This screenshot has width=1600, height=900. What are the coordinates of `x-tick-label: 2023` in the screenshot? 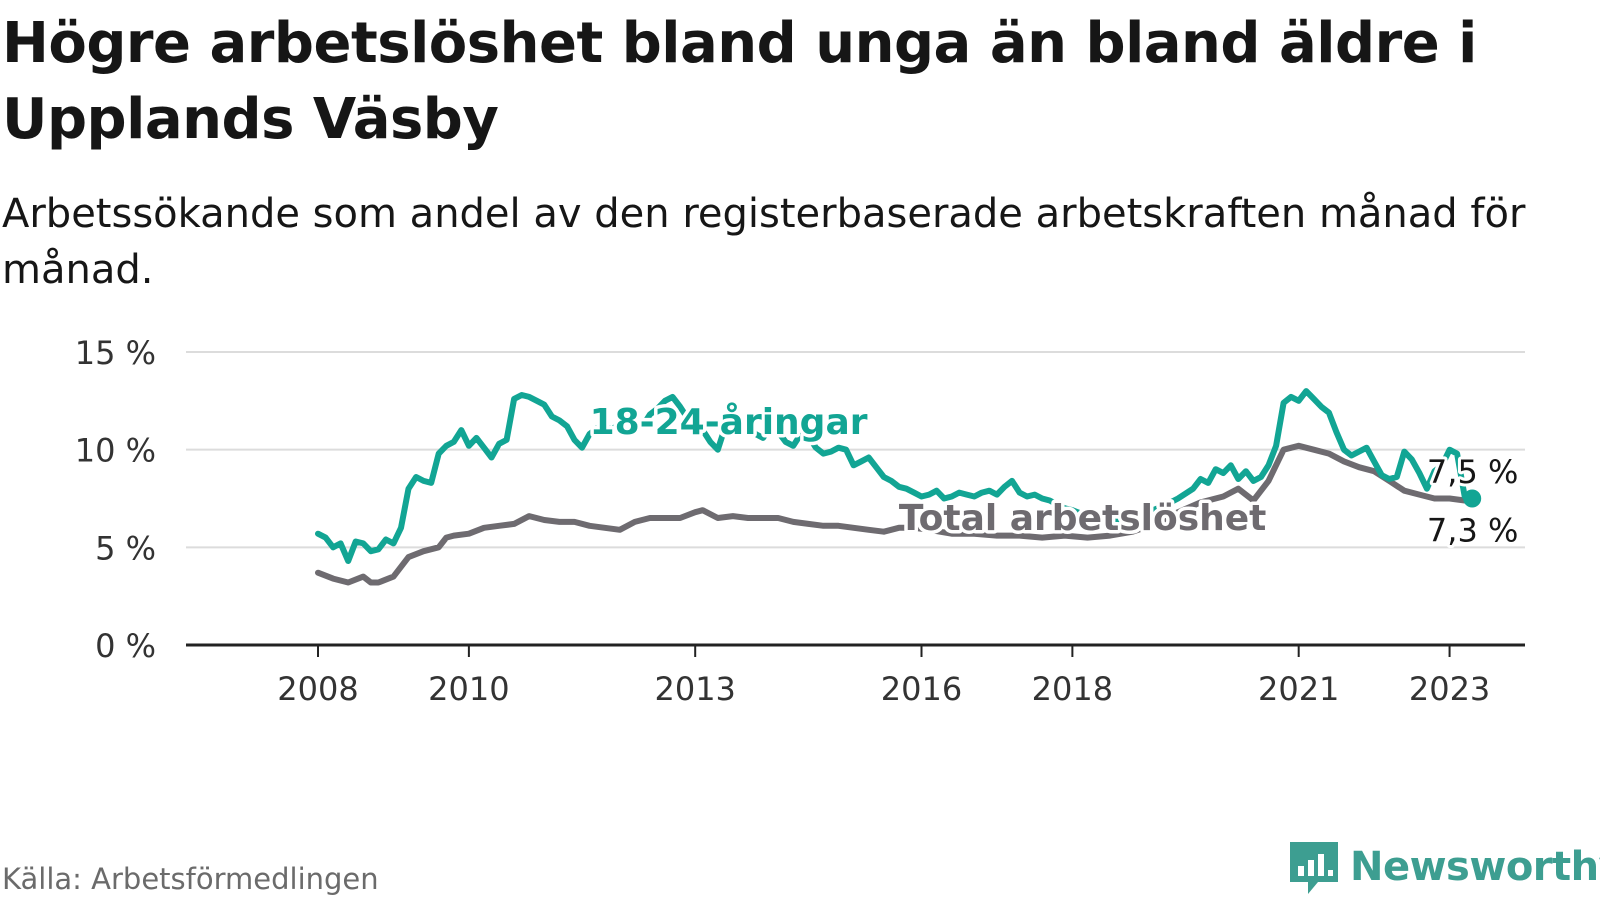 It's located at (1449, 689).